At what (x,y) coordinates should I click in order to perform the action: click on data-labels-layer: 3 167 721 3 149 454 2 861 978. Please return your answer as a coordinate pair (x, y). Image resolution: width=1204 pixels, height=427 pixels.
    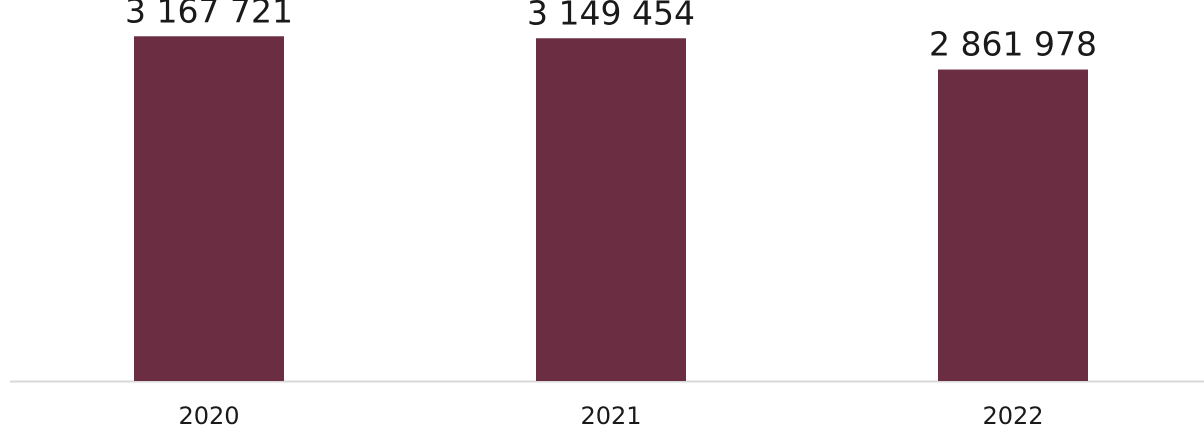
    Looking at the image, I should click on (611, 32).